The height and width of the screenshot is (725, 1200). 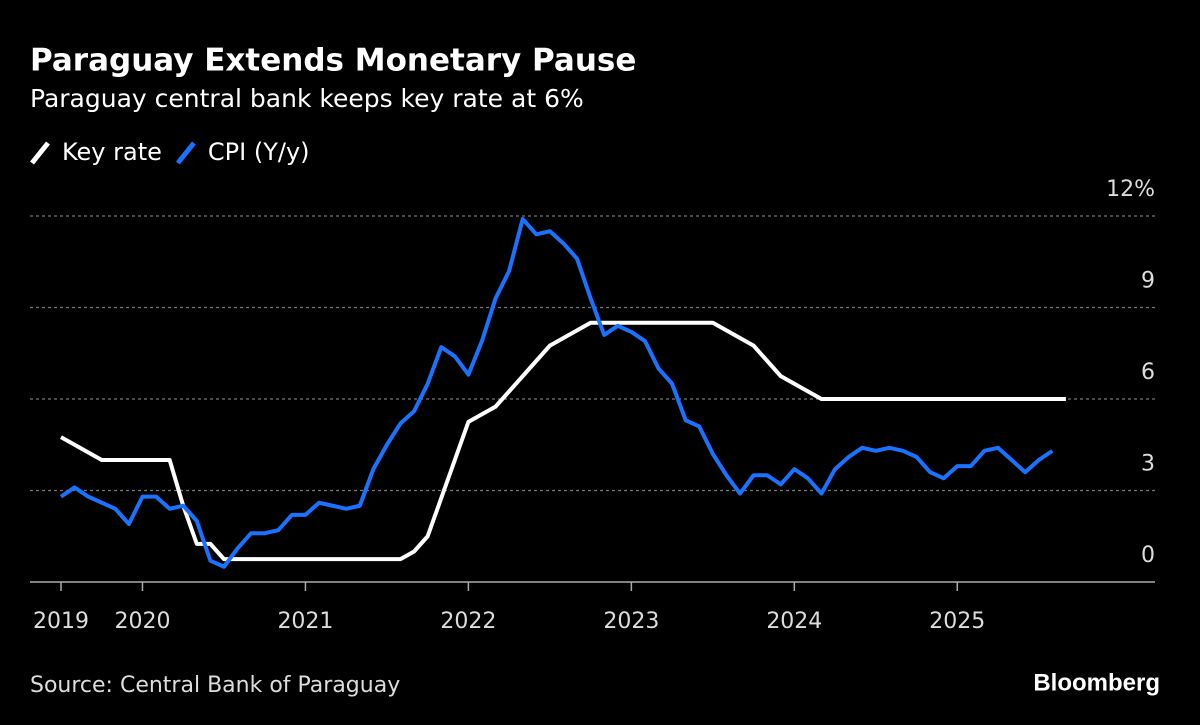 What do you see at coordinates (794, 621) in the screenshot?
I see `x-tick-label: 2024` at bounding box center [794, 621].